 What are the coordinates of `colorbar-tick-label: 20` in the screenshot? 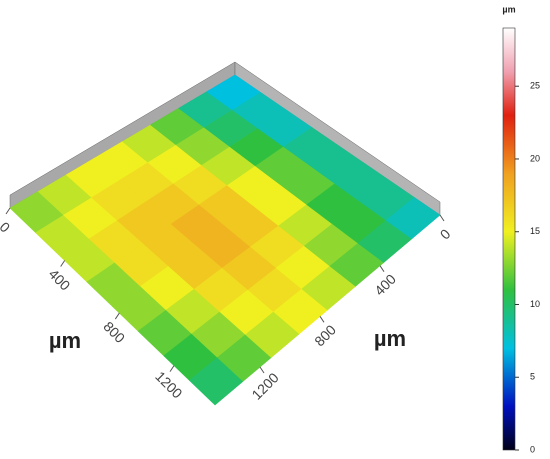 It's located at (535, 158).